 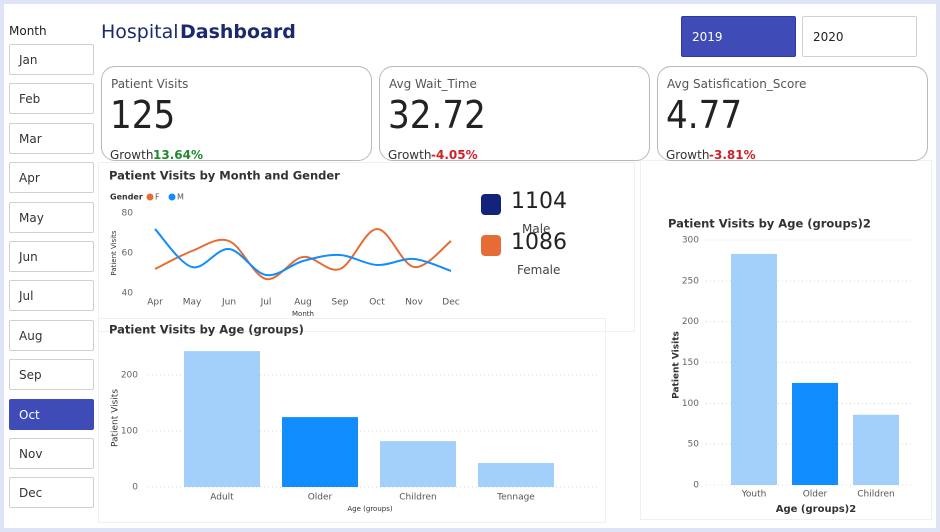 What do you see at coordinates (539, 201) in the screenshot?
I see `gender-total: 1104` at bounding box center [539, 201].